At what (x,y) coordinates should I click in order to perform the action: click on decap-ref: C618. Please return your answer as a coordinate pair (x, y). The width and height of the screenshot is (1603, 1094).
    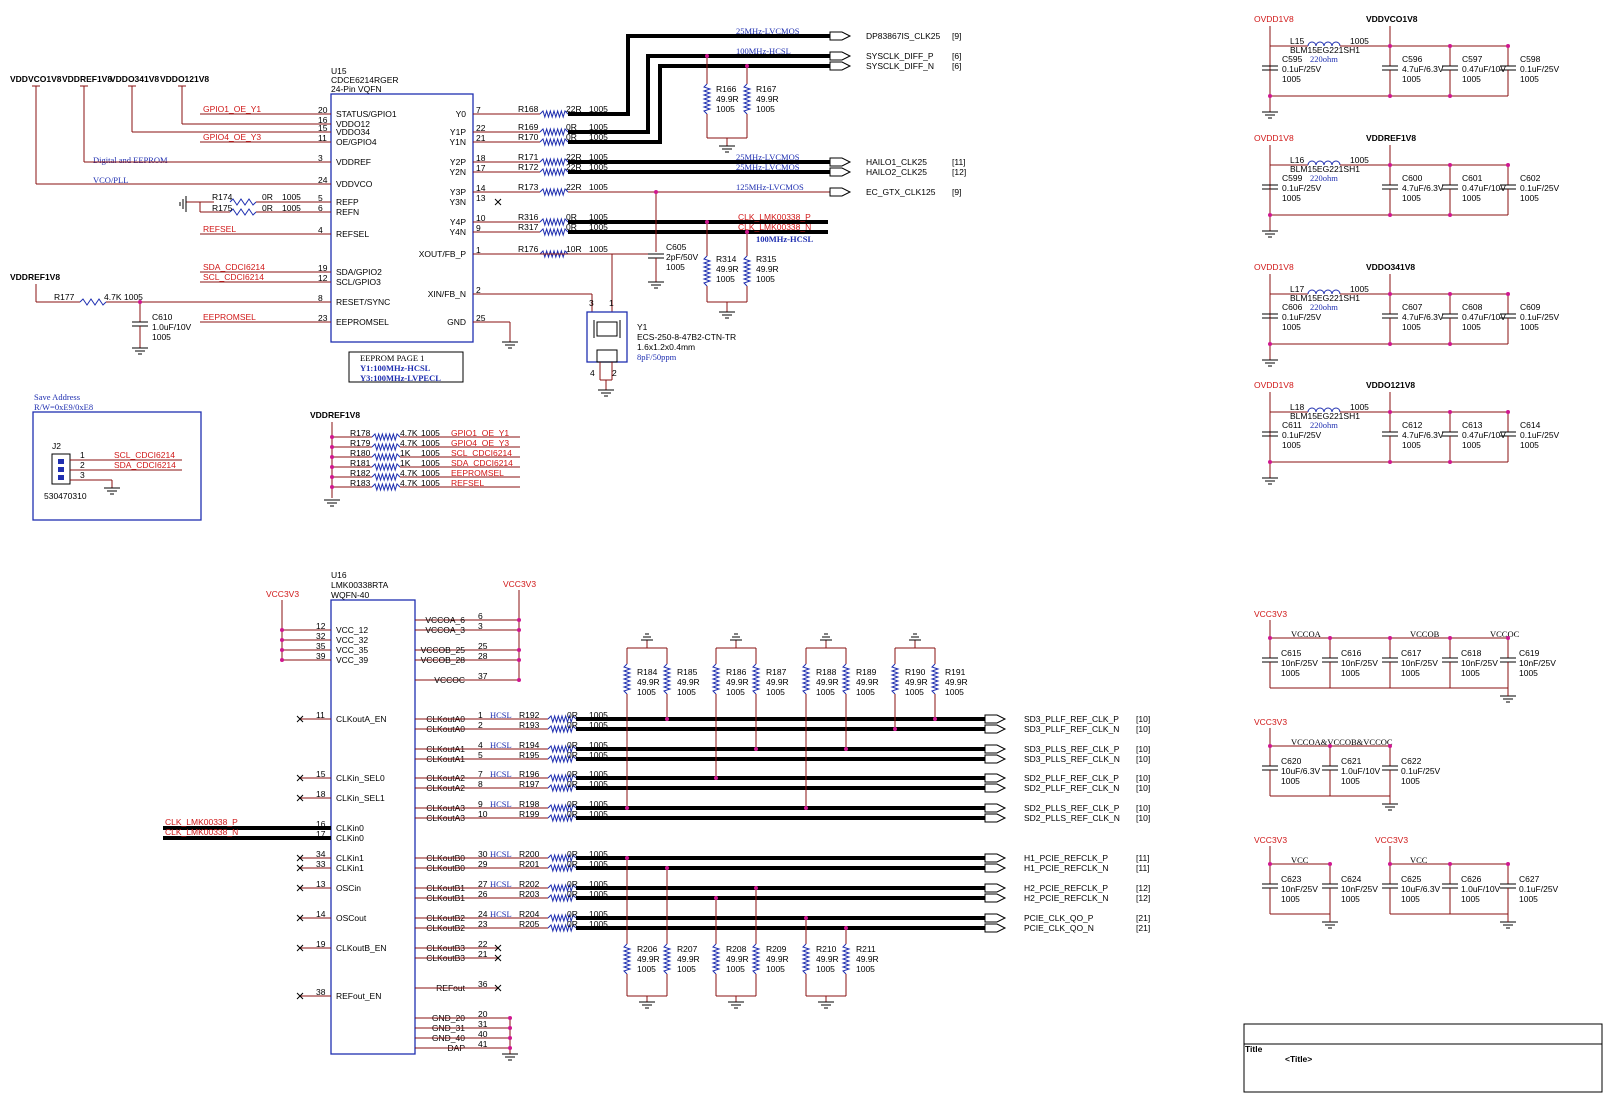
    Looking at the image, I should click on (1471, 653).